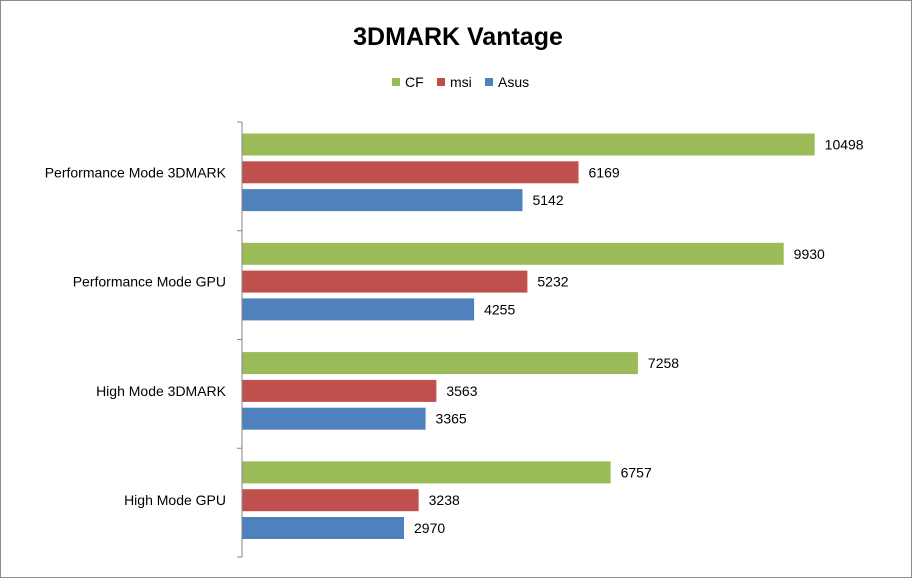 Image resolution: width=912 pixels, height=578 pixels. I want to click on legend-label-asus: Asus, so click(513, 82).